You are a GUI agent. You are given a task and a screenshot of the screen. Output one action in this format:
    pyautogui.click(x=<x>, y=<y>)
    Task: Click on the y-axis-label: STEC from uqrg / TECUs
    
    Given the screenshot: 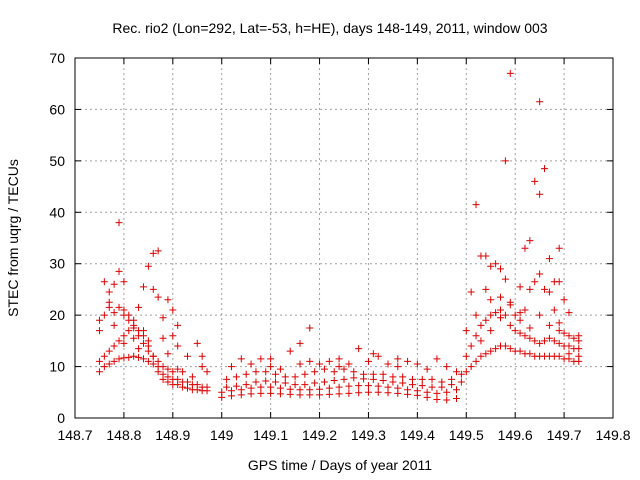 What is the action you would take?
    pyautogui.click(x=13, y=238)
    